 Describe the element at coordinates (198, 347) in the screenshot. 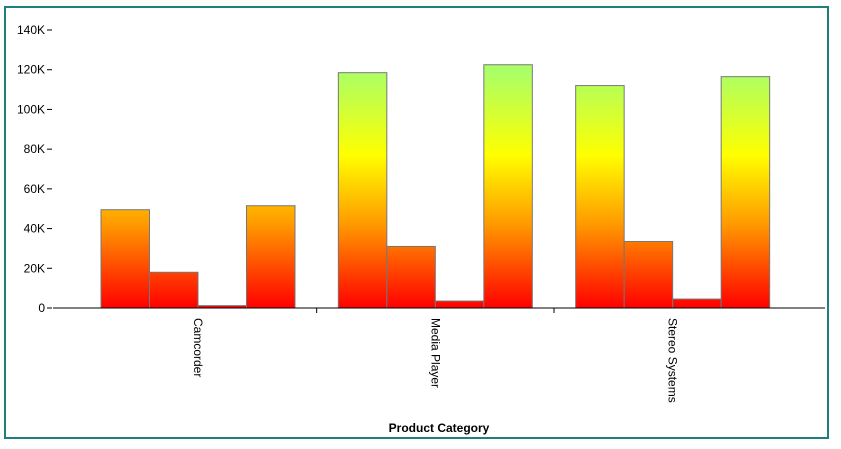

I see `x-tick-label: Camcorder` at that location.